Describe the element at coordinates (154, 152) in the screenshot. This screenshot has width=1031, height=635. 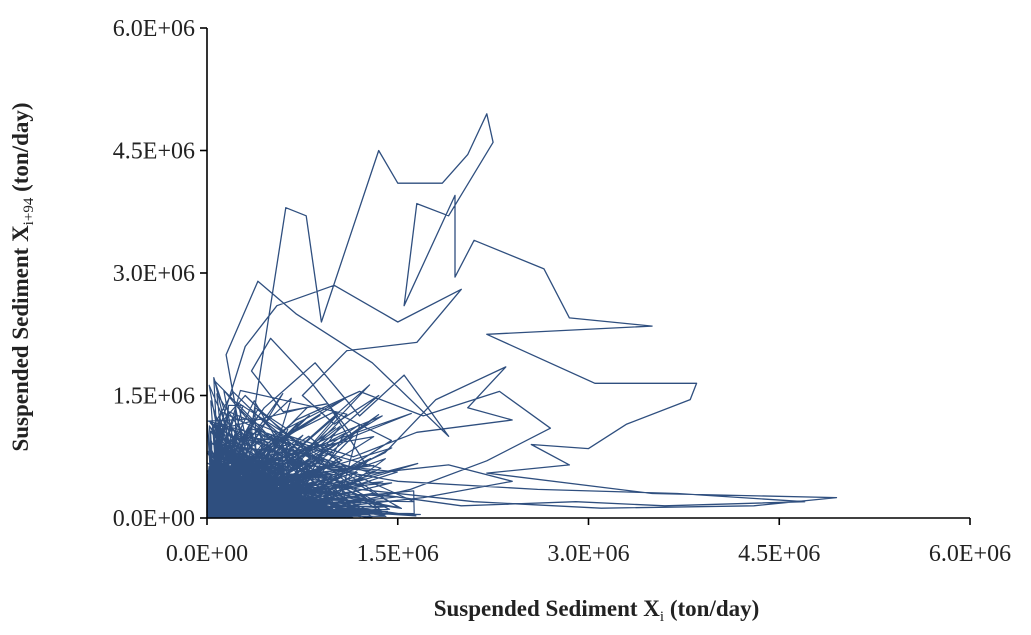
I see `y-tick-label: 4.5E+06` at that location.